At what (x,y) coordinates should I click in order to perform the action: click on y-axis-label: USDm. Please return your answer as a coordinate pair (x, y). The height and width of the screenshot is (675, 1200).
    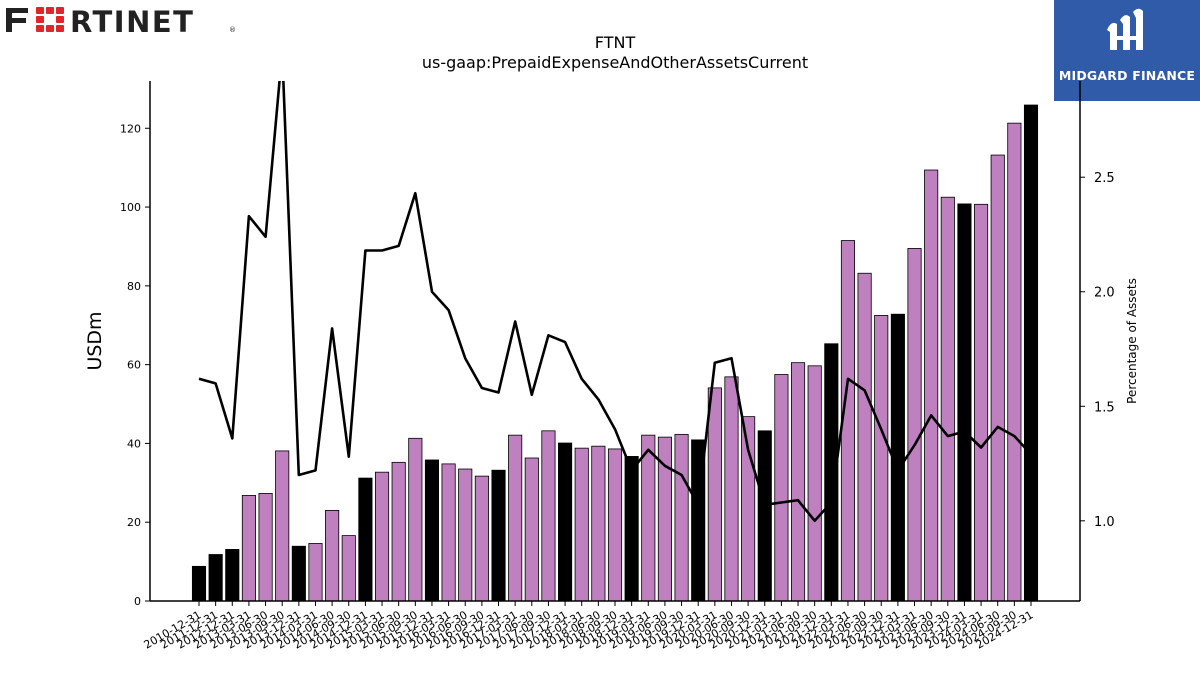
    Looking at the image, I should click on (95, 340).